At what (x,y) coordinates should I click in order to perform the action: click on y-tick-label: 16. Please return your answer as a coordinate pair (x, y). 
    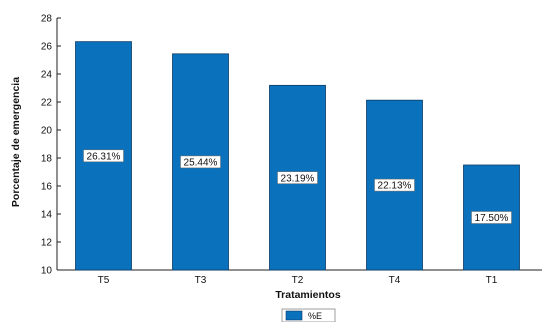
    Looking at the image, I should click on (47, 187).